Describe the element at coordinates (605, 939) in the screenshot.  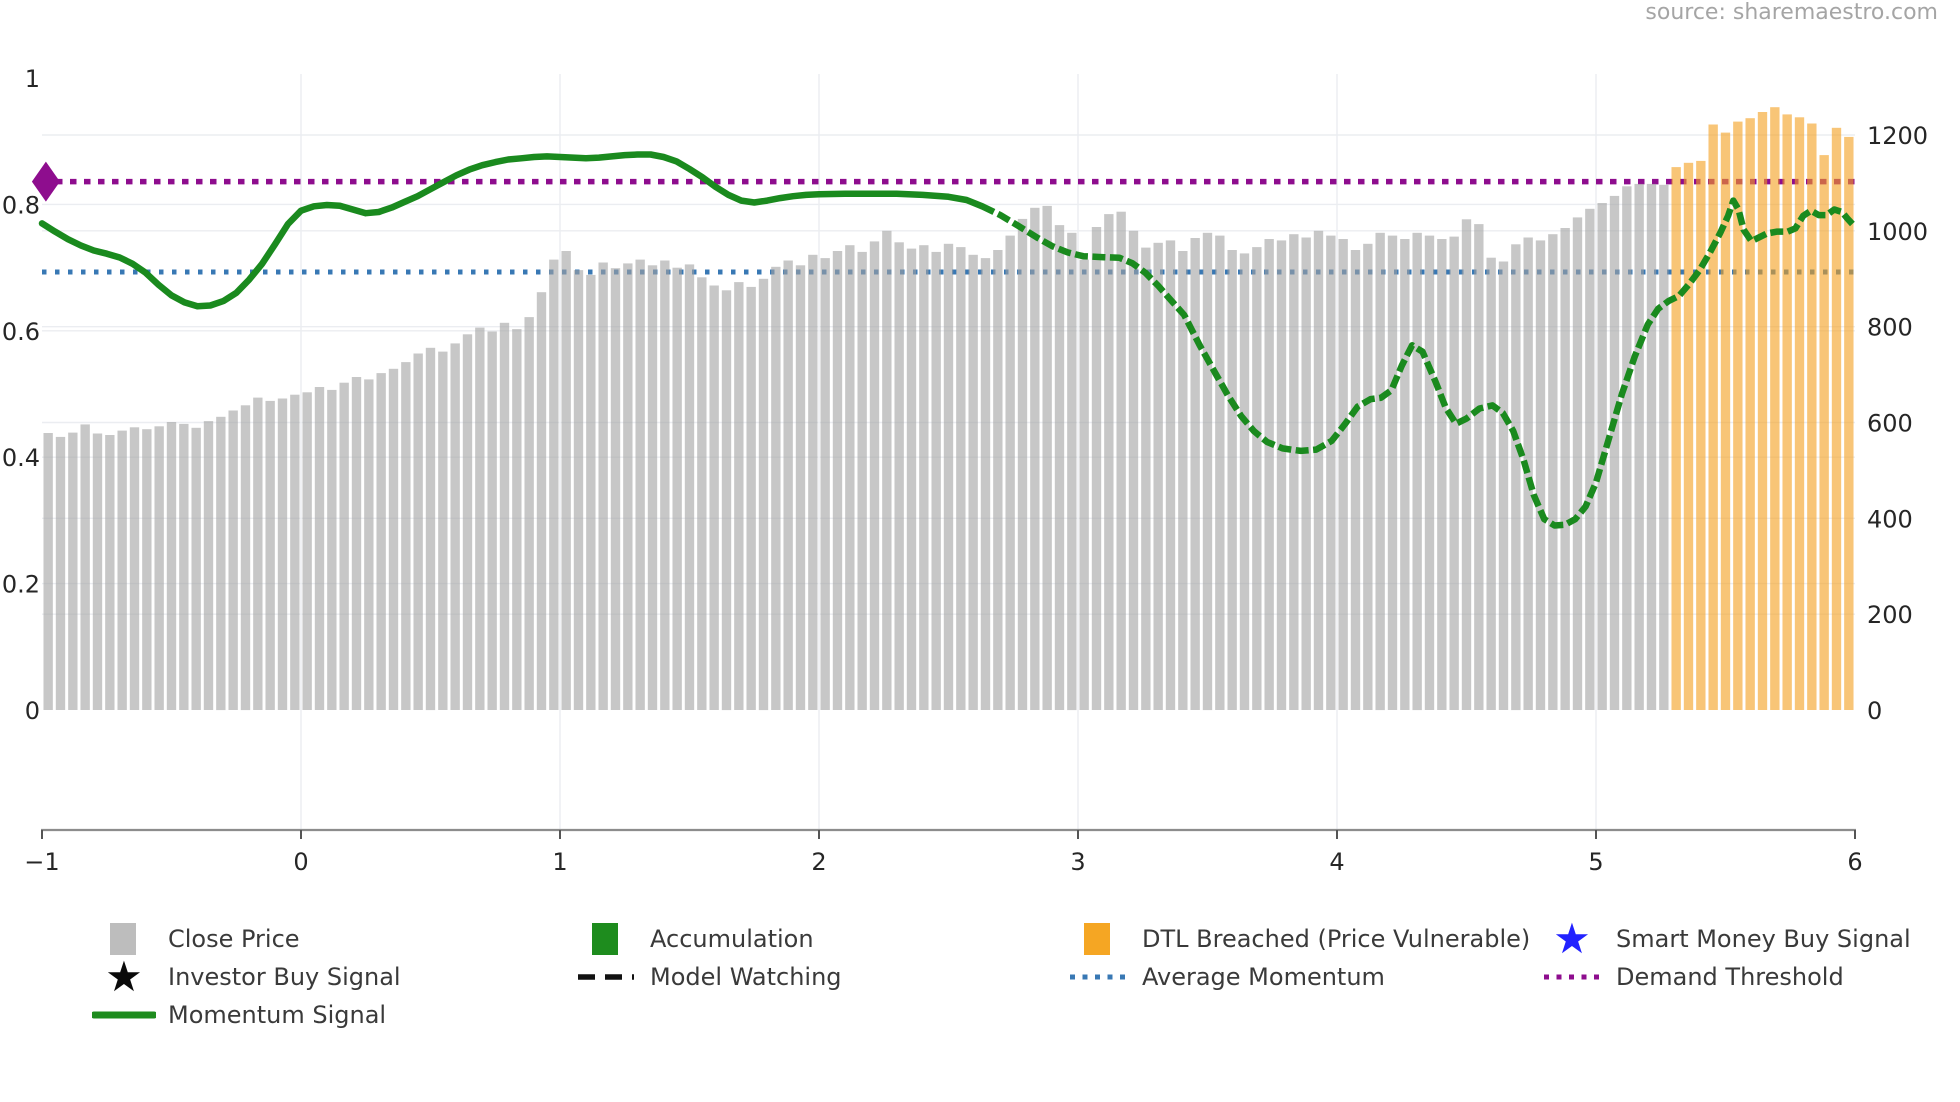
I see `legend-square-swatch` at that location.